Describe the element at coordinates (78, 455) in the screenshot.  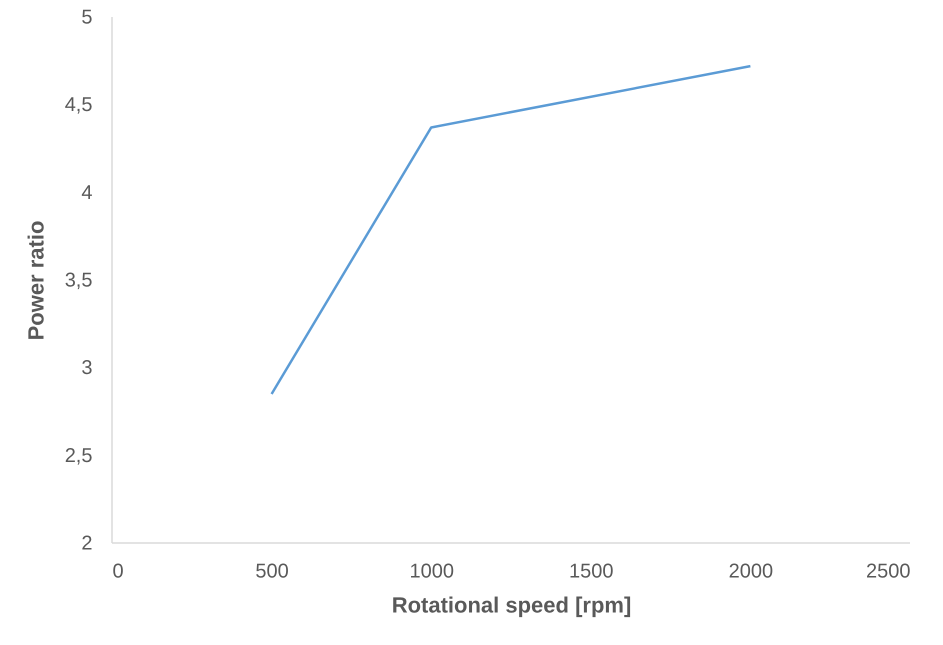
I see `y-tick-label: 2,5` at that location.